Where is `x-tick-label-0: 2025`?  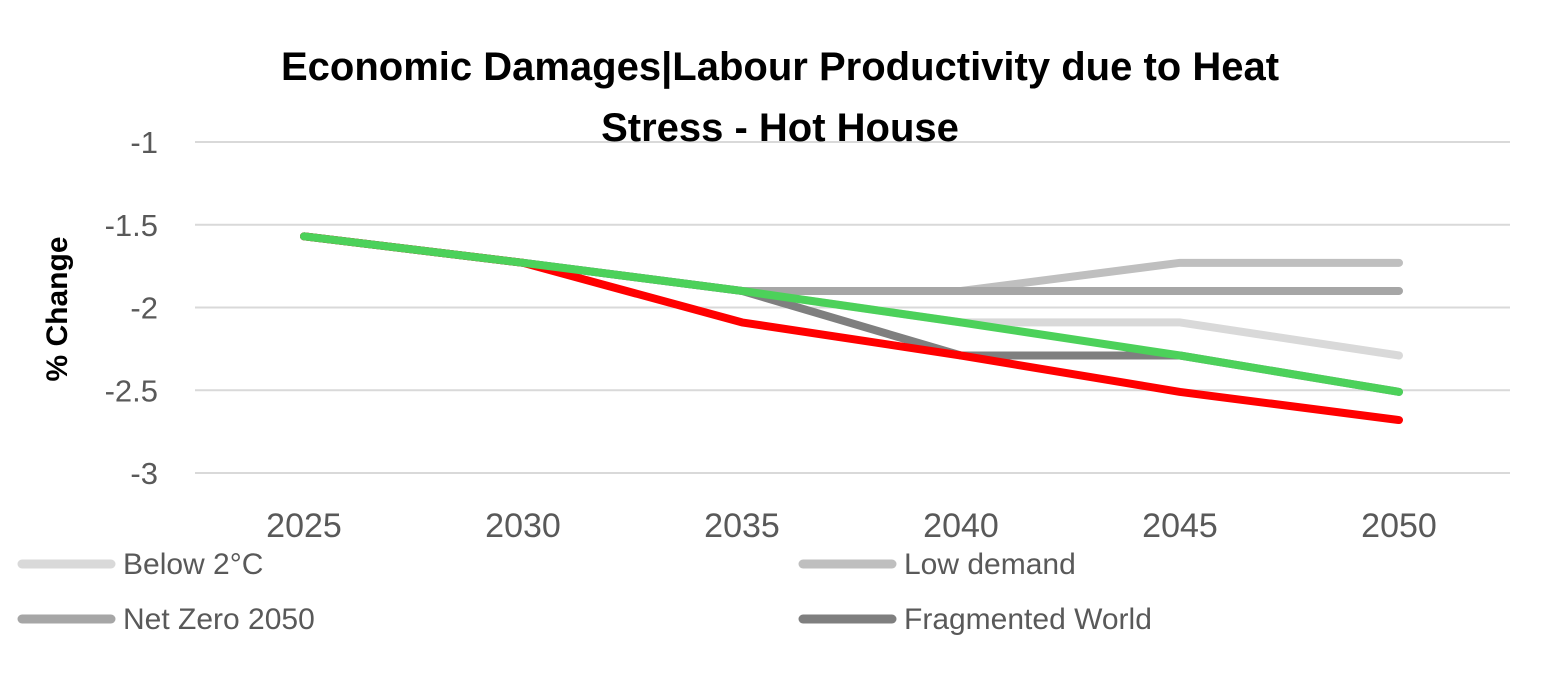
x-tick-label-0: 2025 is located at coordinates (304, 526).